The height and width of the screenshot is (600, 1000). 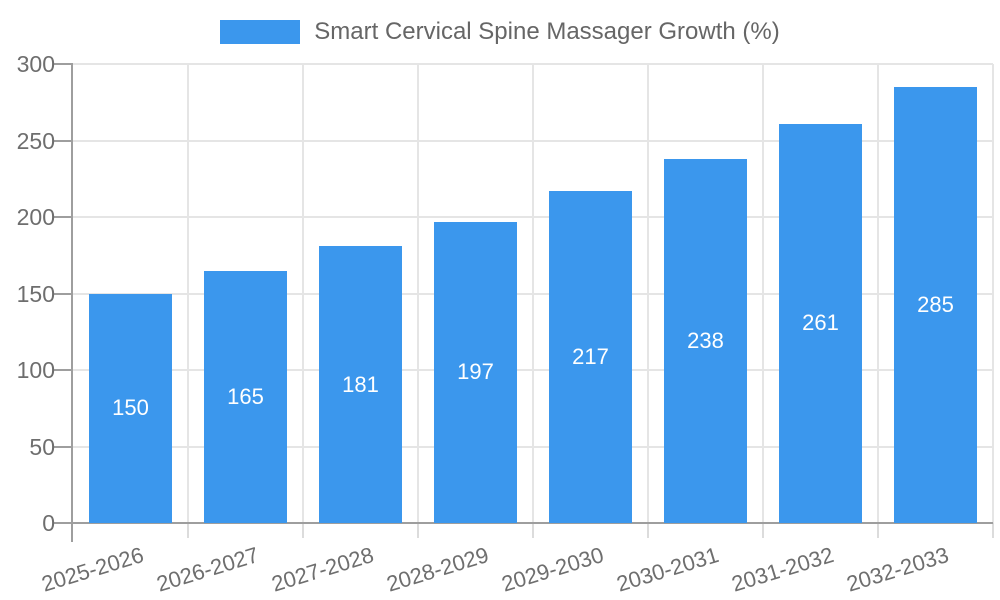 I want to click on y-axis-line, so click(x=72, y=303).